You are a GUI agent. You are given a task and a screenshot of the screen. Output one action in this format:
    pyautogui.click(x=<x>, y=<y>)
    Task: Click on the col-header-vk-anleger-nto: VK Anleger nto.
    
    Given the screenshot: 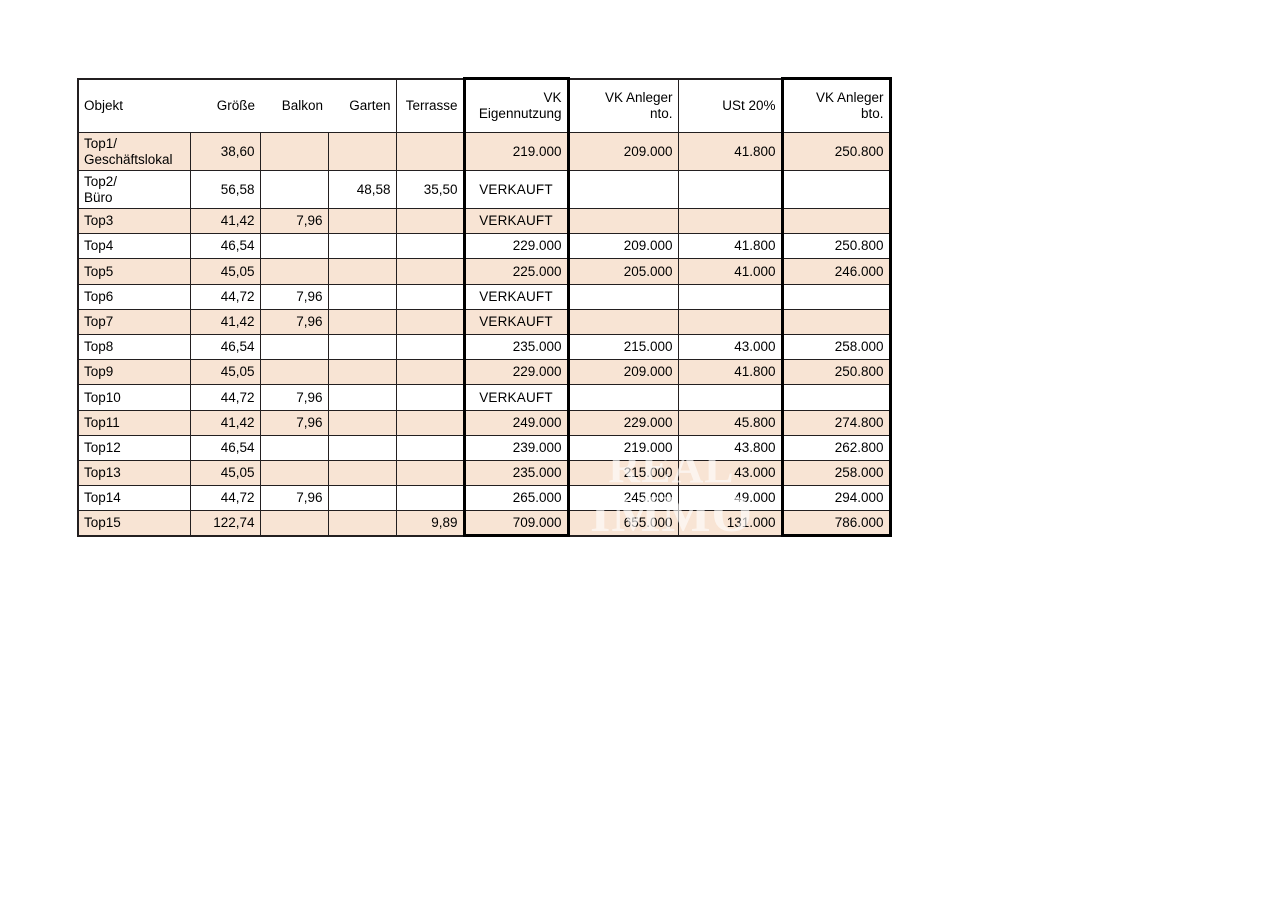 What is the action you would take?
    pyautogui.click(x=623, y=105)
    